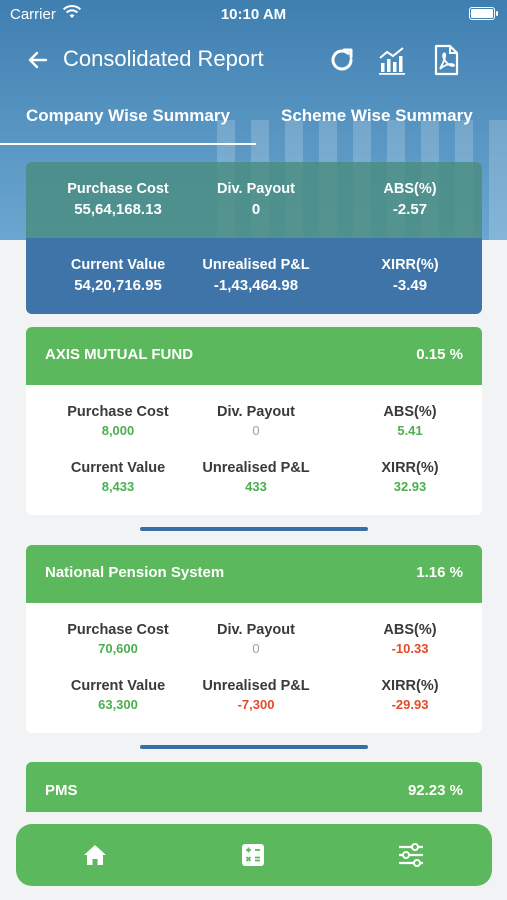  Describe the element at coordinates (33, 14) in the screenshot. I see `carrier-label: Carrier` at that location.